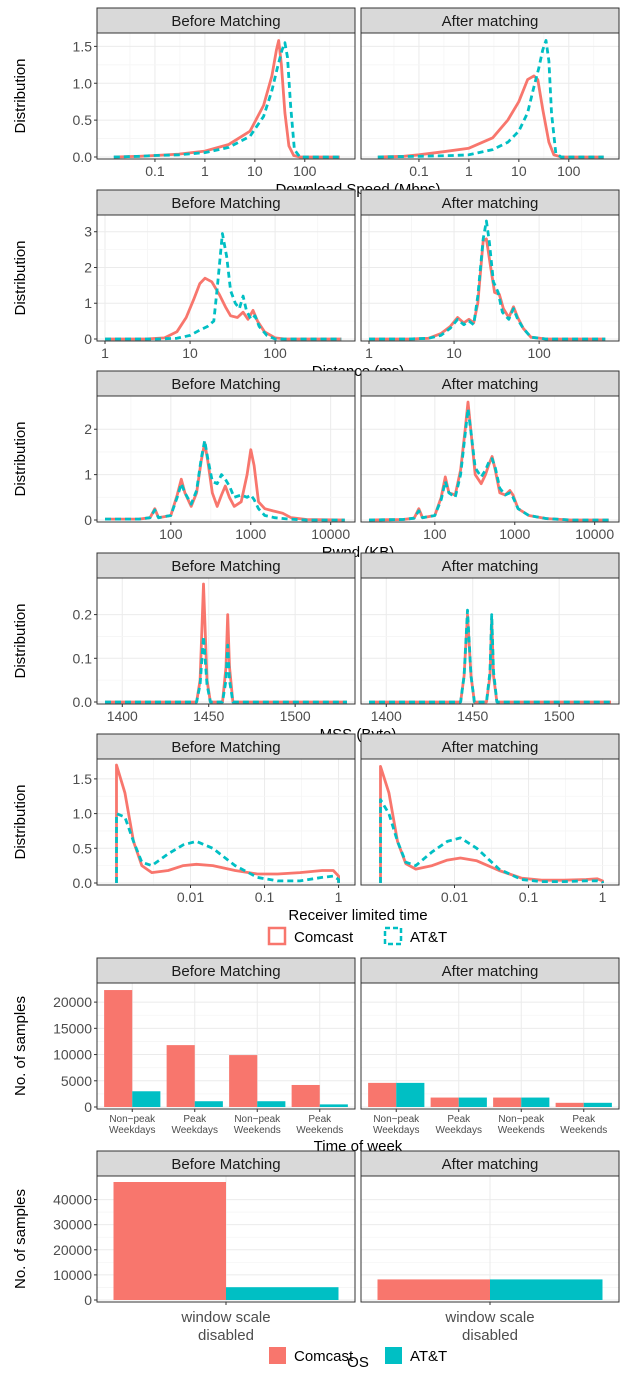  Describe the element at coordinates (88, 232) in the screenshot. I see `y-tick-label: 3` at that location.